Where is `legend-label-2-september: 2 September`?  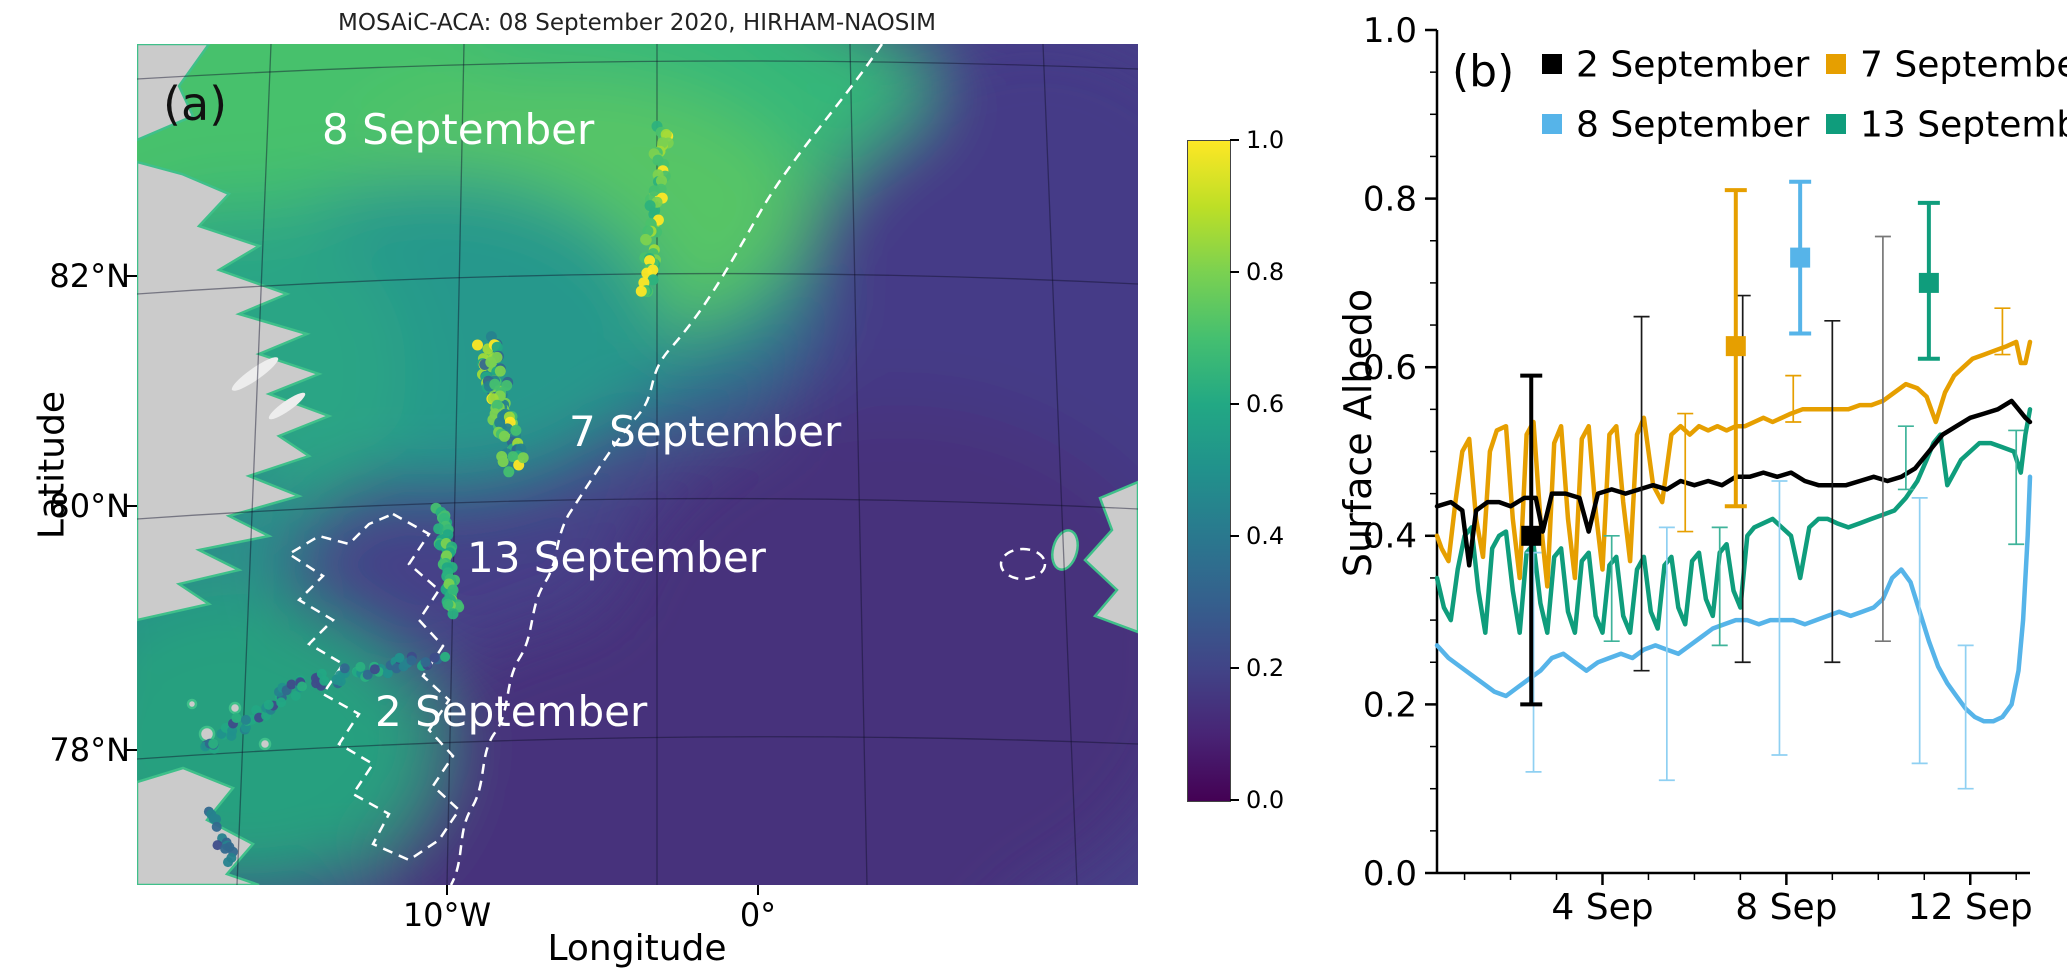
legend-label-2-september: 2 September is located at coordinates (1693, 65).